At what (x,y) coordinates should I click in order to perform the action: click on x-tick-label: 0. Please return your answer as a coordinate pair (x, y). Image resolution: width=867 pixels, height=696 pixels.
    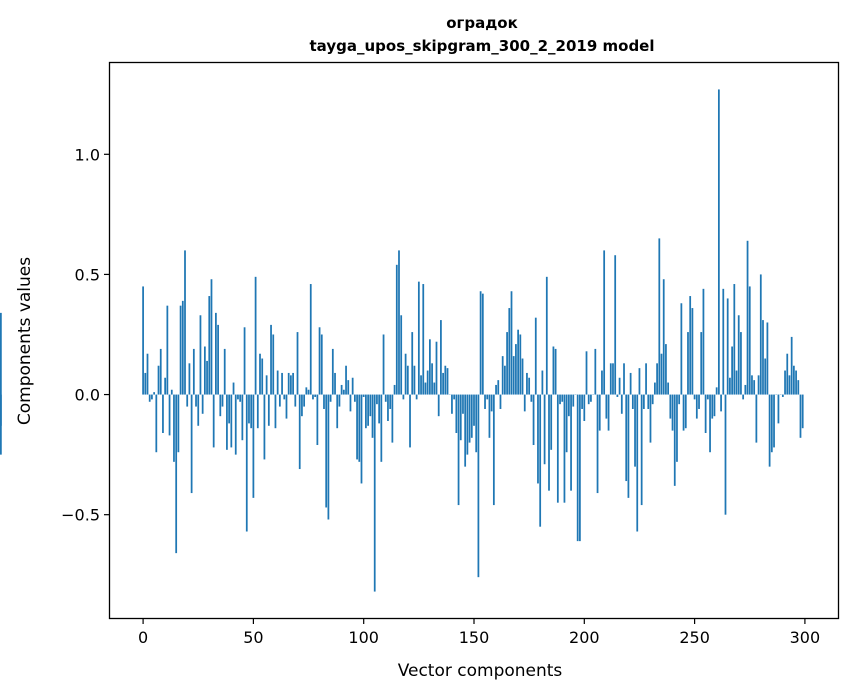
    Looking at the image, I should click on (143, 637).